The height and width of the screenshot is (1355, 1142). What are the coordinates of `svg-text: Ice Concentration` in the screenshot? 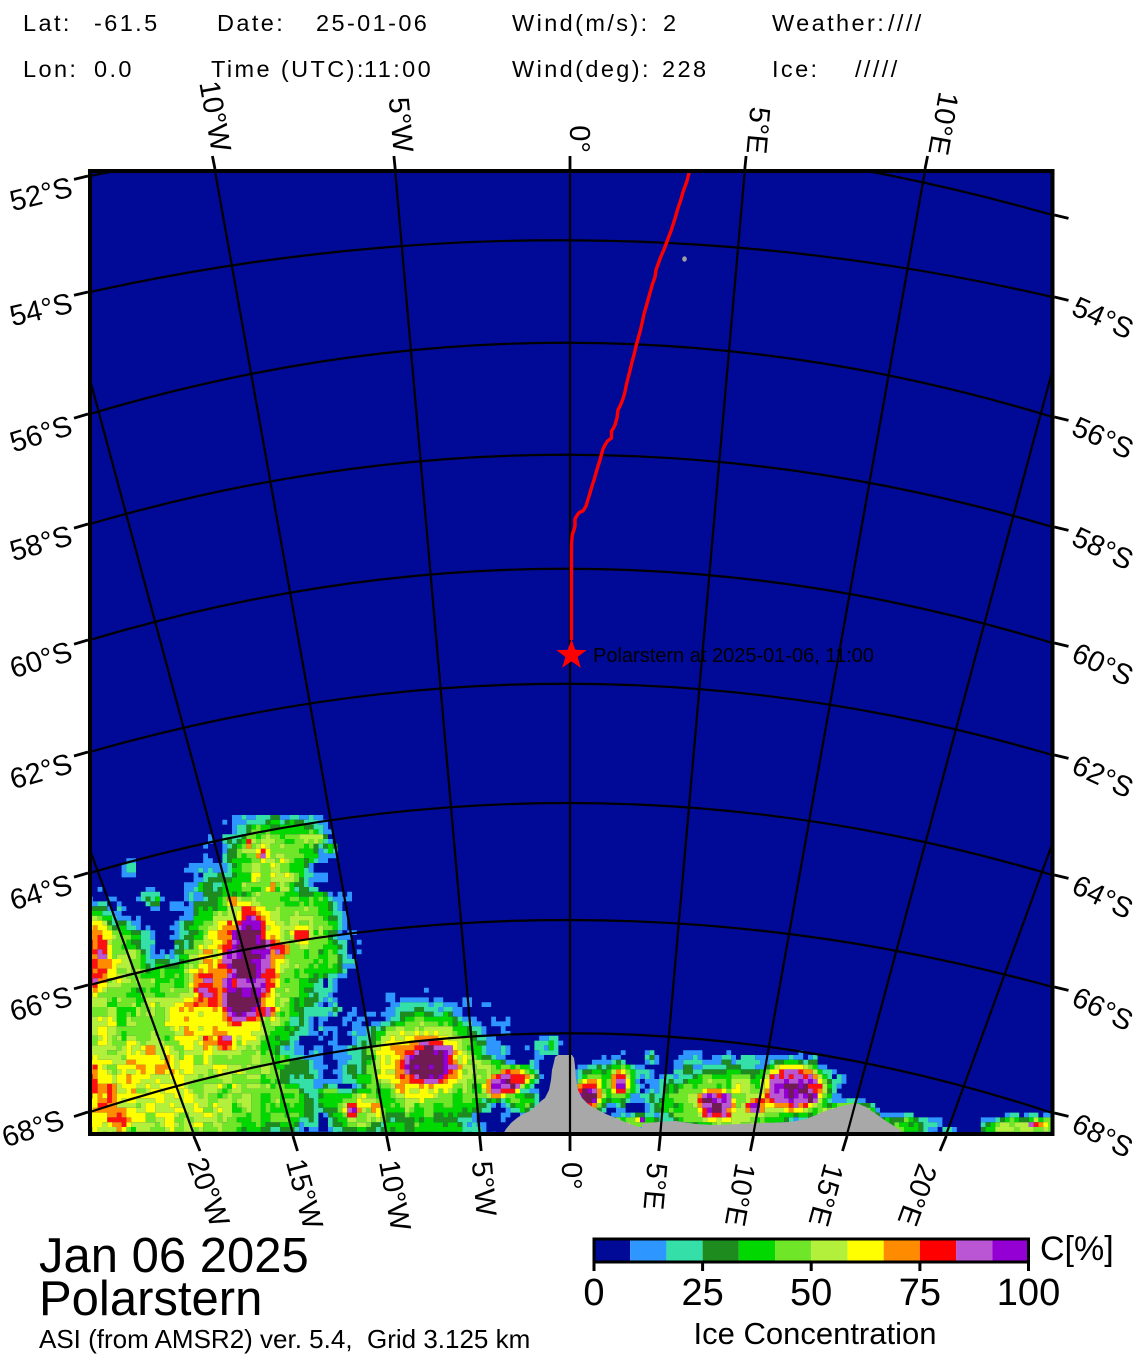 It's located at (815, 1333).